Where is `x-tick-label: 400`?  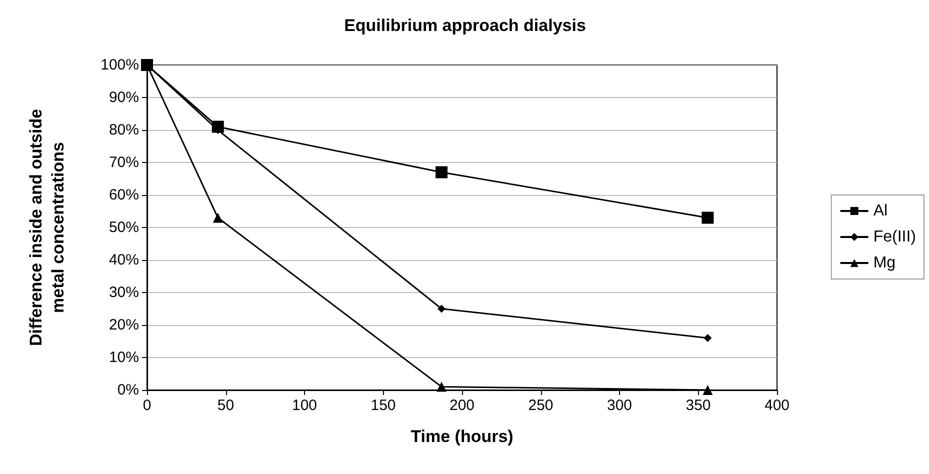
x-tick-label: 400 is located at coordinates (777, 405).